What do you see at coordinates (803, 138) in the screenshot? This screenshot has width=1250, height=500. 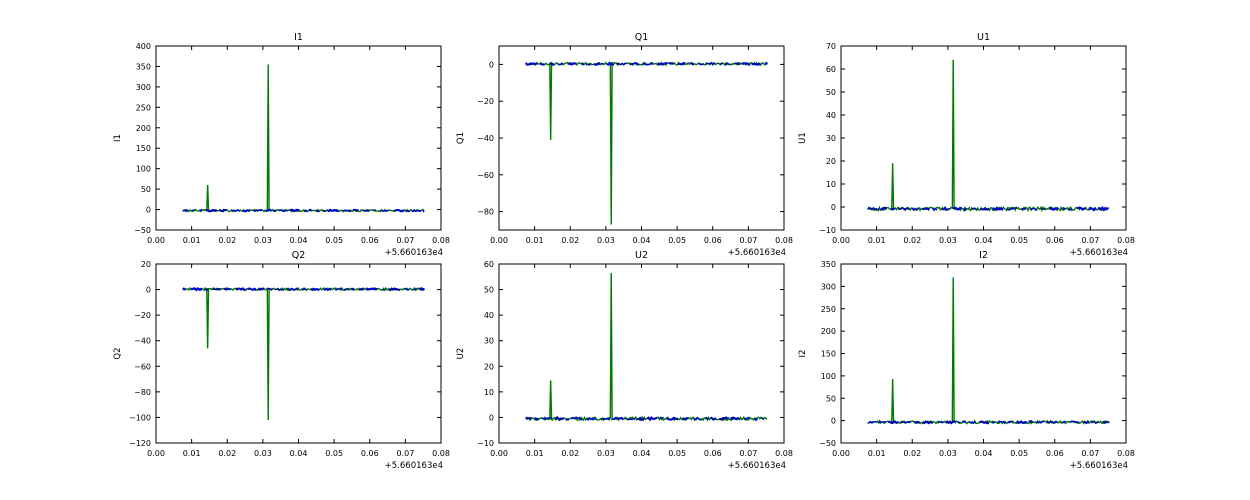 I see `y-axis-label: U1` at bounding box center [803, 138].